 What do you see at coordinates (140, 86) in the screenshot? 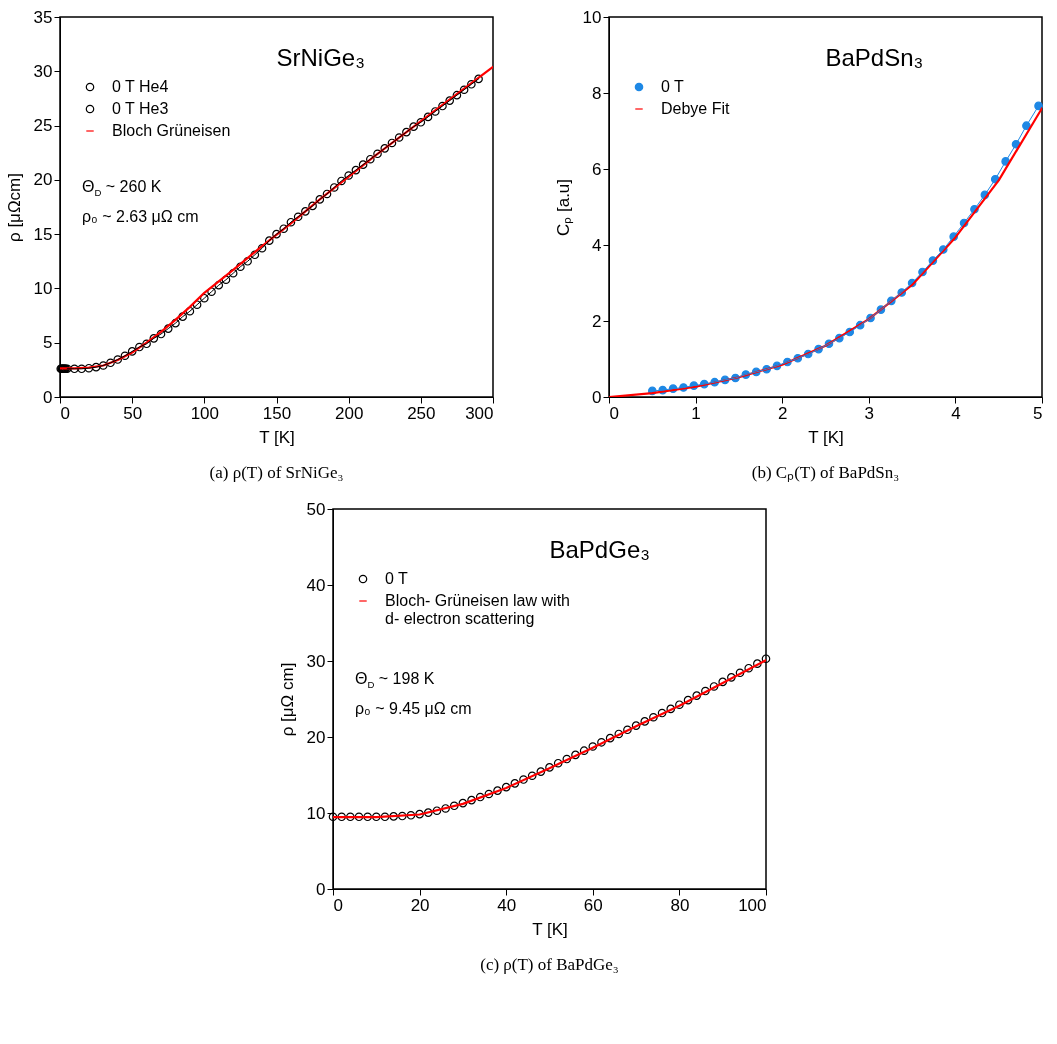
I see `legend-label: 0 T He4` at bounding box center [140, 86].